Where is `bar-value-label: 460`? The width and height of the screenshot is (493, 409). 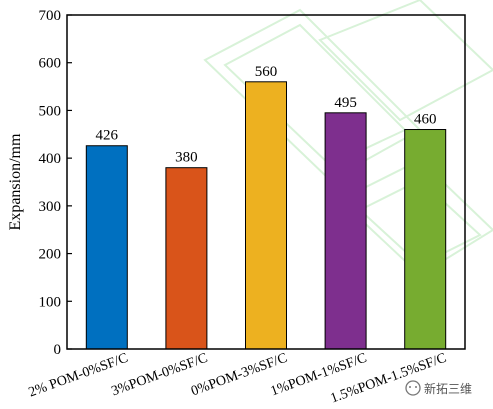 bar-value-label: 460 is located at coordinates (425, 120).